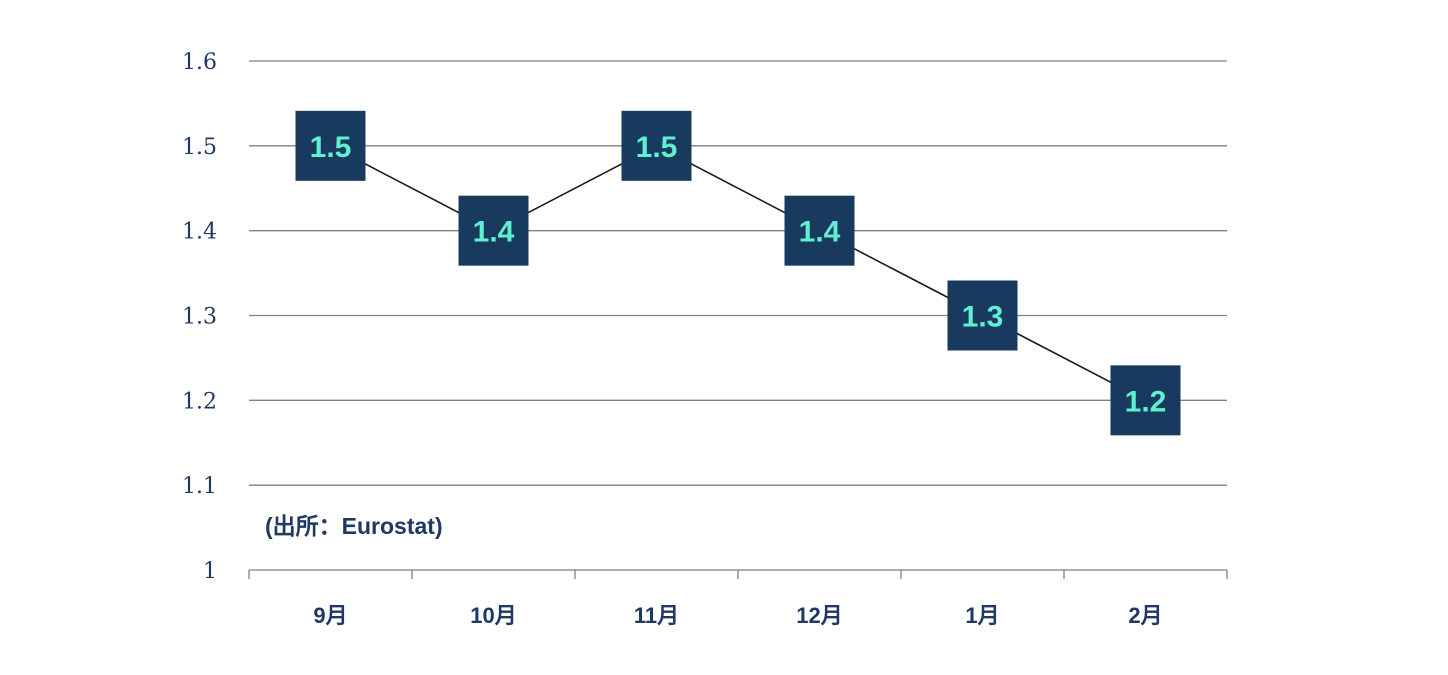  I want to click on x-tick-label: 11月, so click(656, 615).